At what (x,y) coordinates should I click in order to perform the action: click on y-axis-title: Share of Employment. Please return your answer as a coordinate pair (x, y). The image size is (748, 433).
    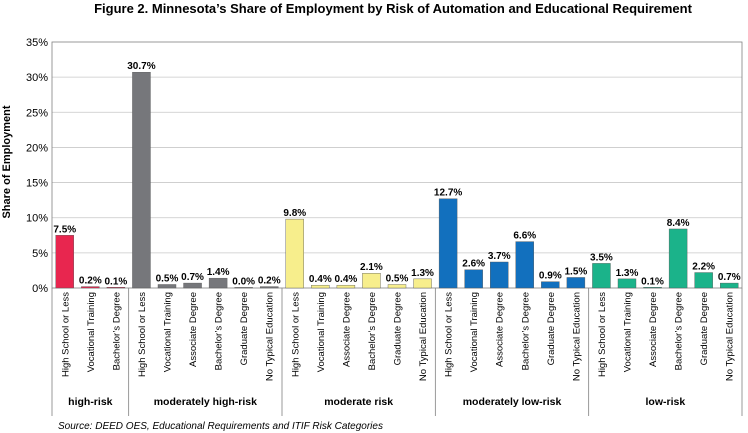
    Looking at the image, I should click on (7, 161).